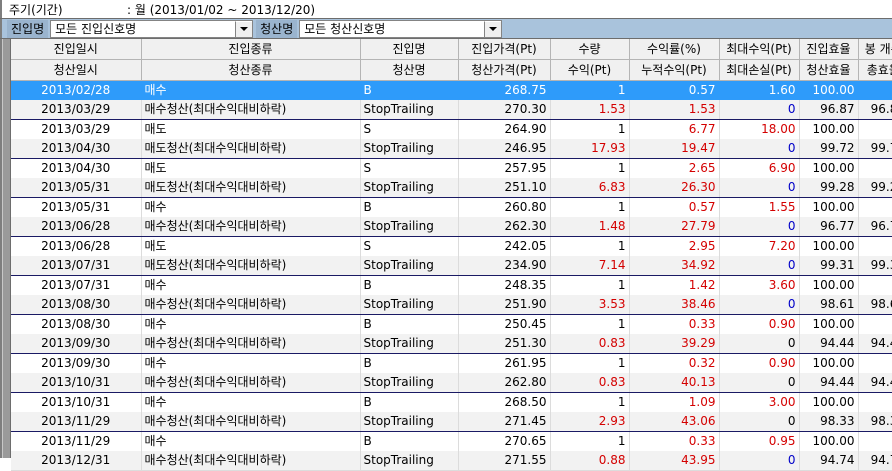 The height and width of the screenshot is (471, 892). I want to click on cell-bars-total: 99.28, so click(875, 188).